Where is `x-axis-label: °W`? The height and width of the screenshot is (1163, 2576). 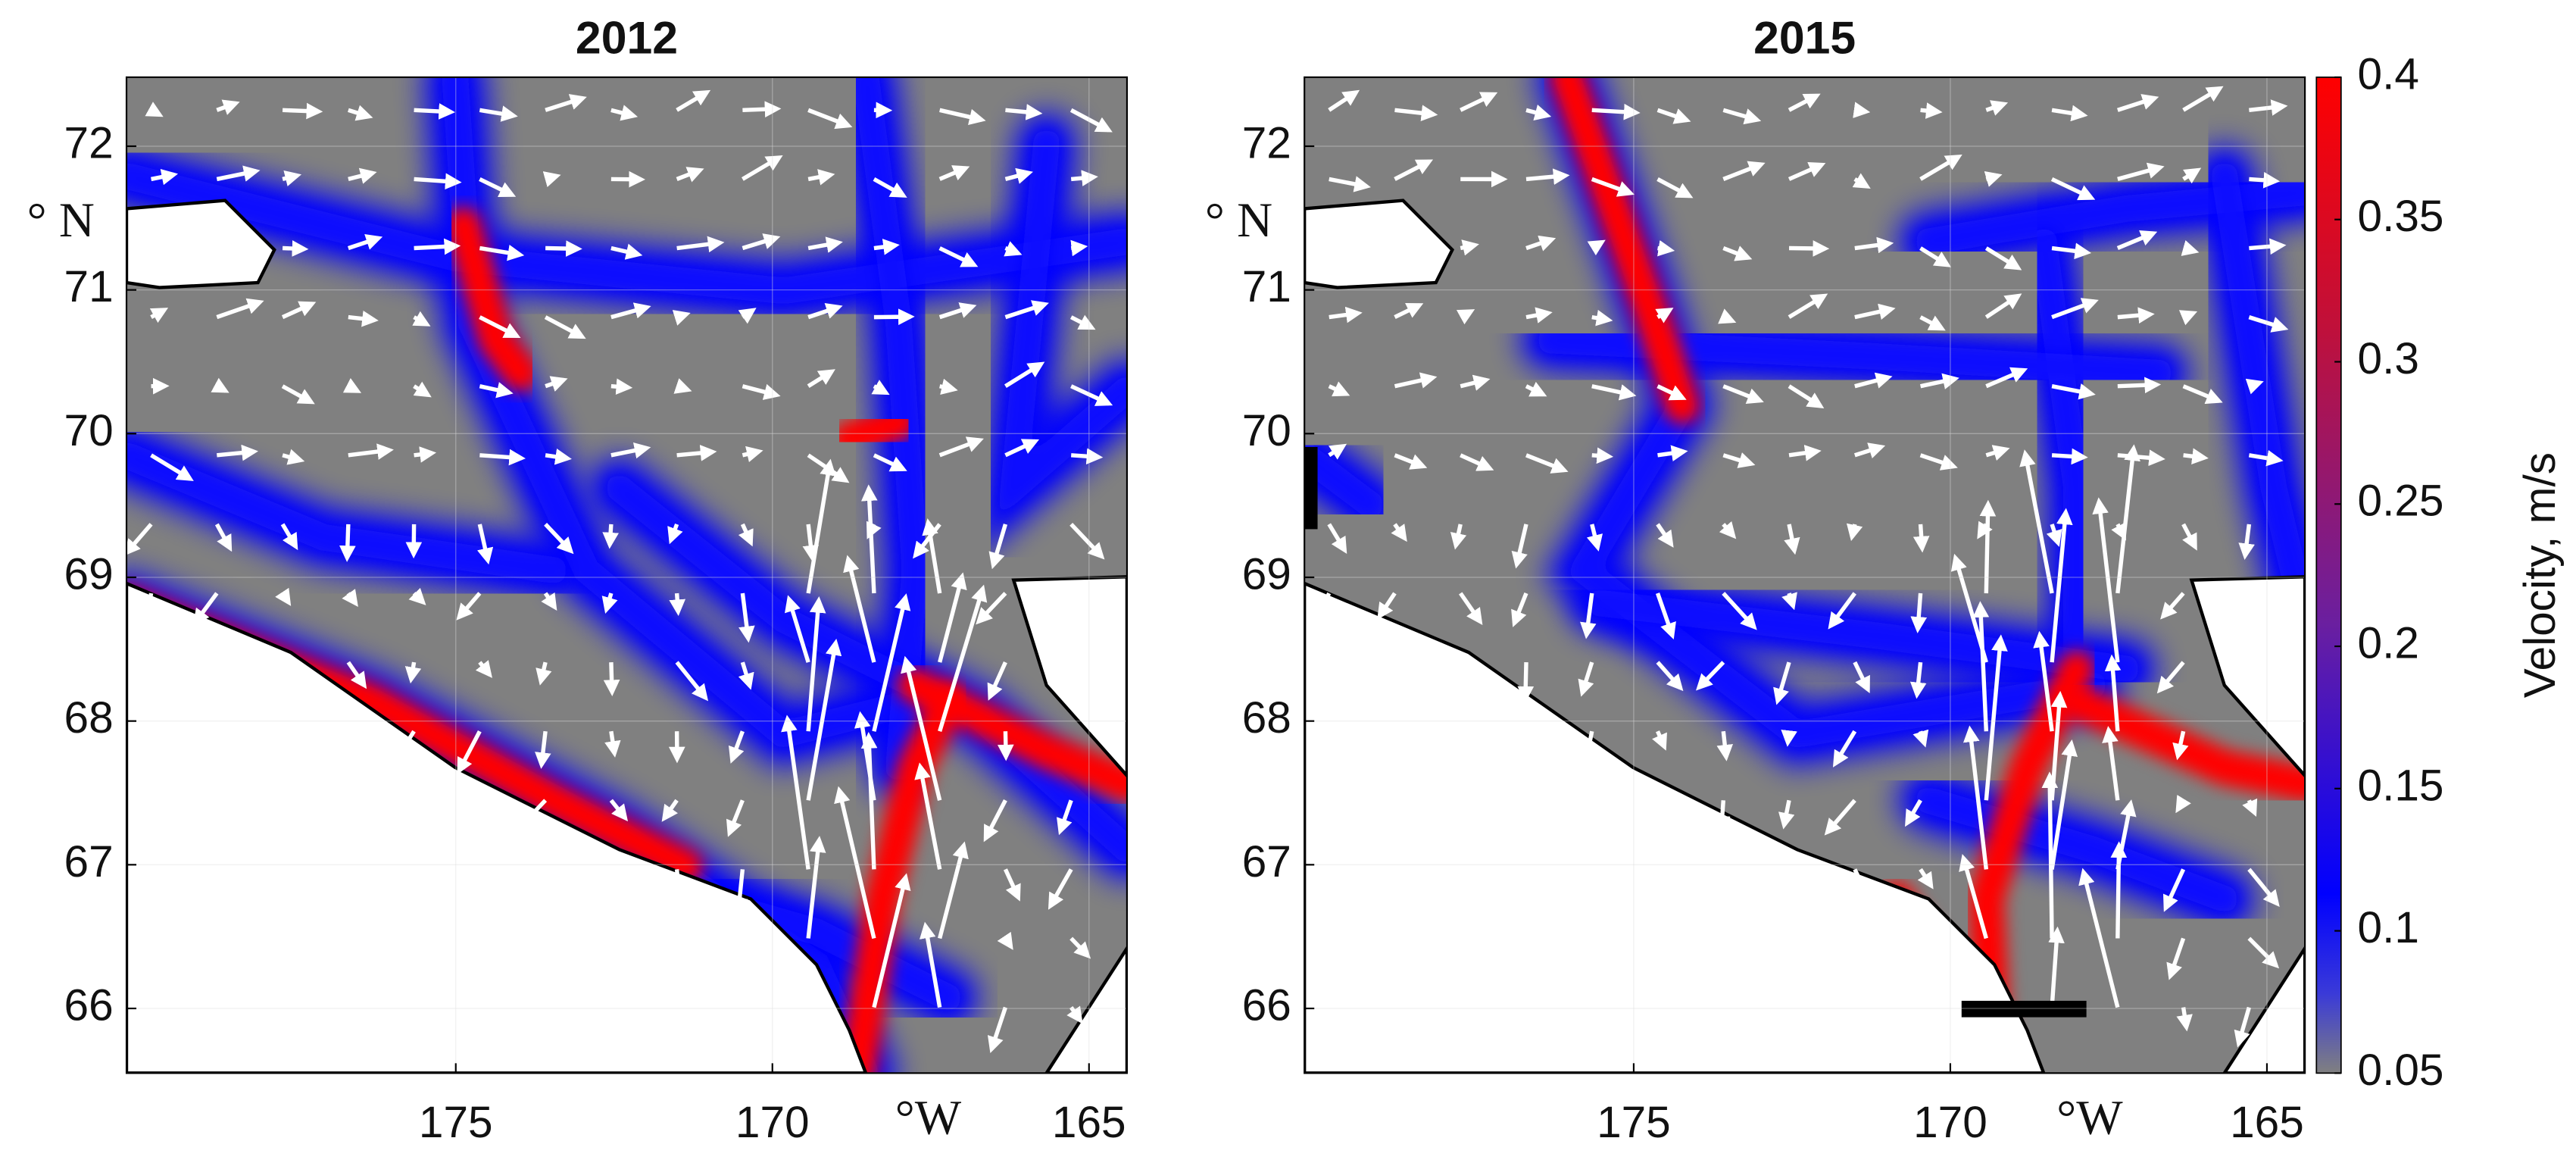 x-axis-label: °W is located at coordinates (2089, 1118).